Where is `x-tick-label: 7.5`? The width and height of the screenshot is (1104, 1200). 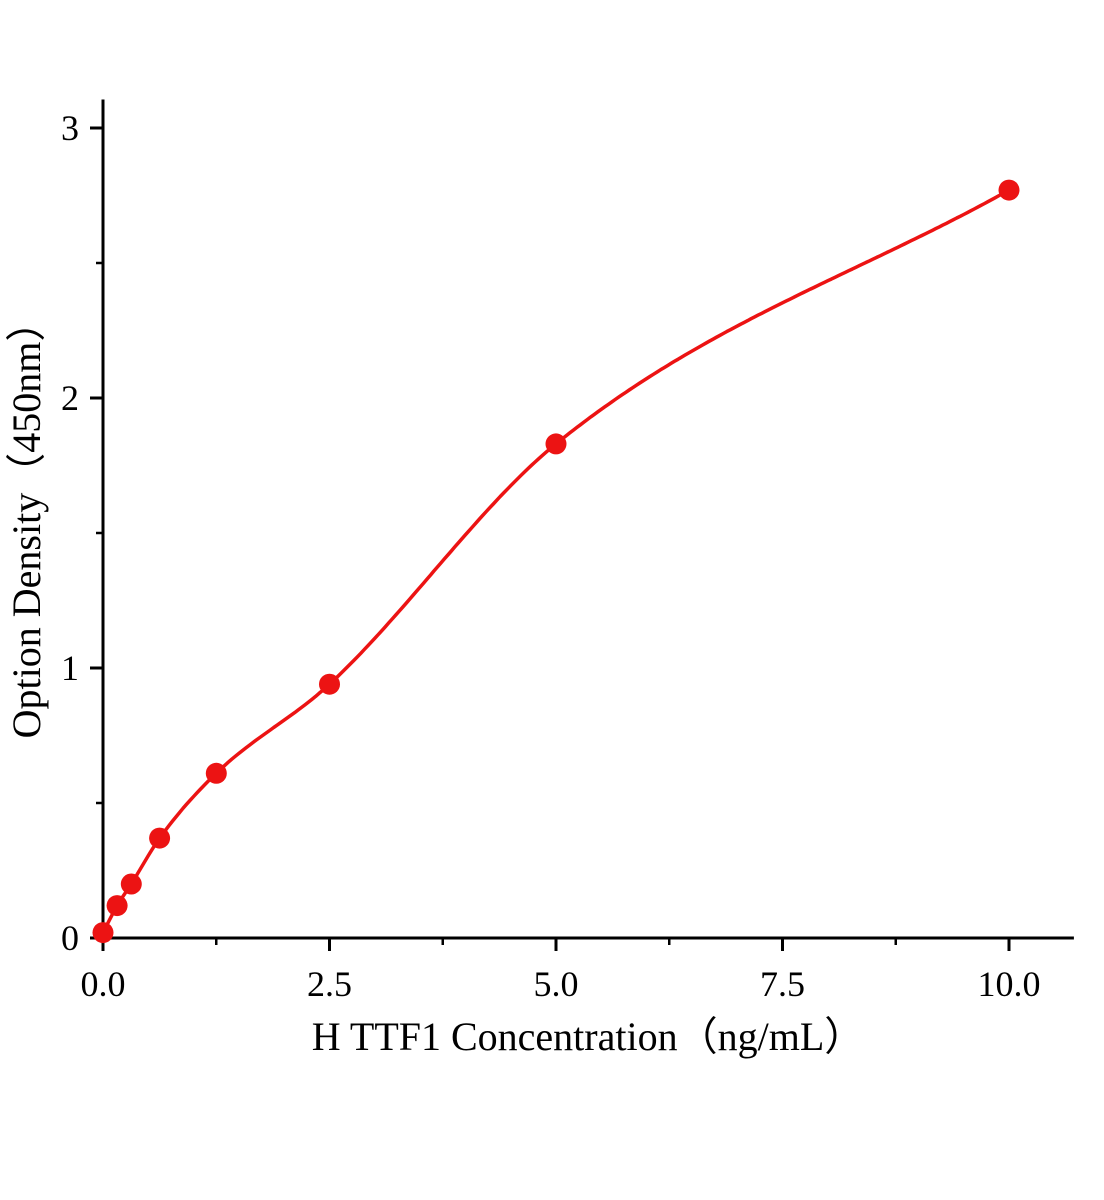 x-tick-label: 7.5 is located at coordinates (782, 984).